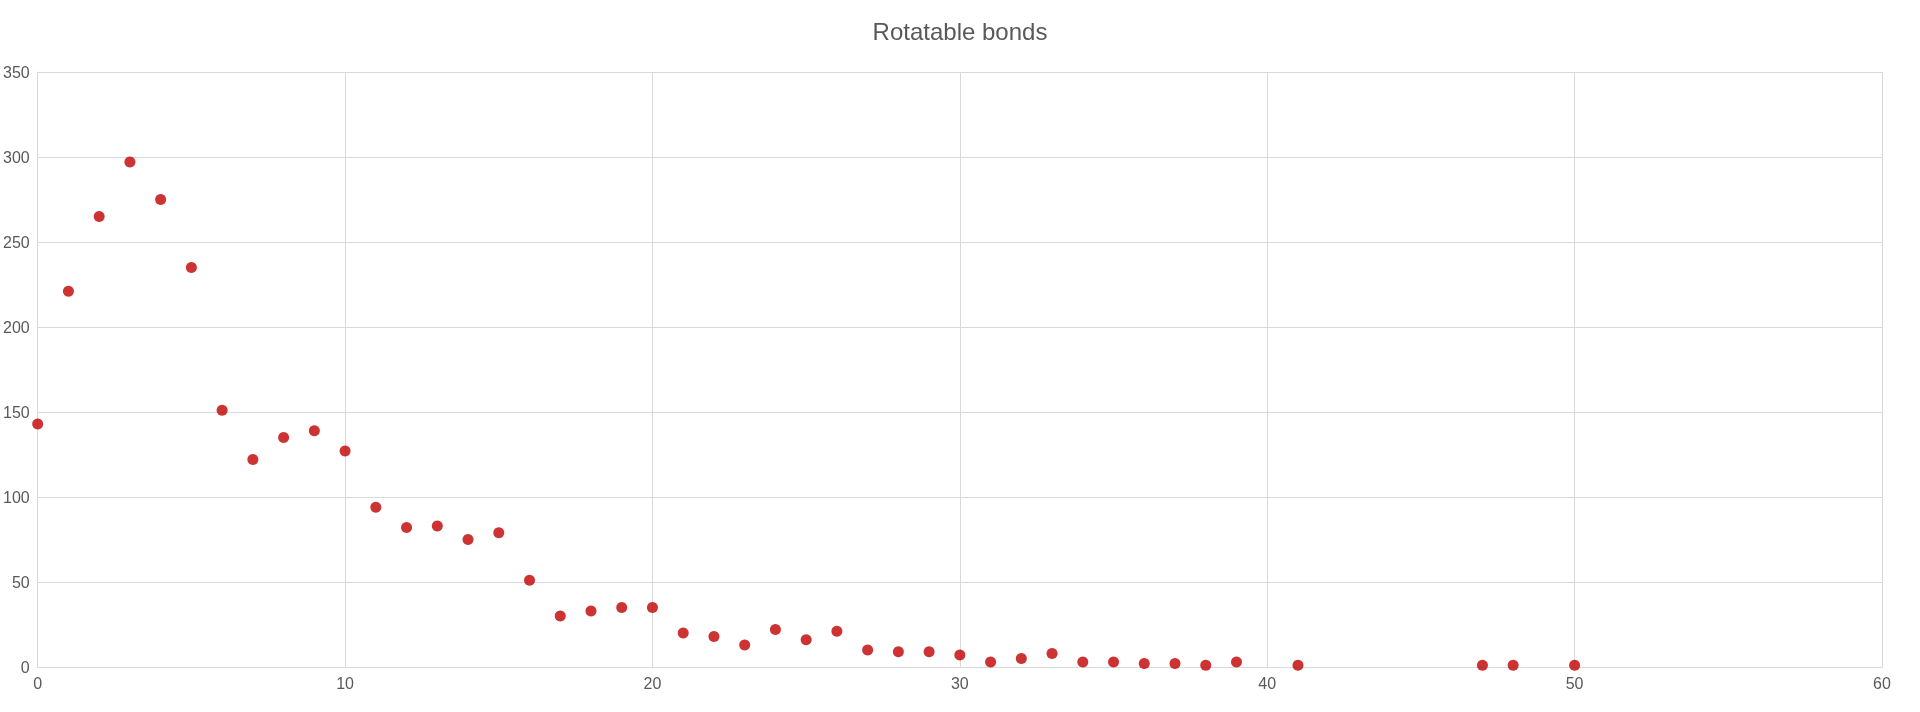 The height and width of the screenshot is (712, 1920). What do you see at coordinates (16, 72) in the screenshot?
I see `y-tick-label: 350` at bounding box center [16, 72].